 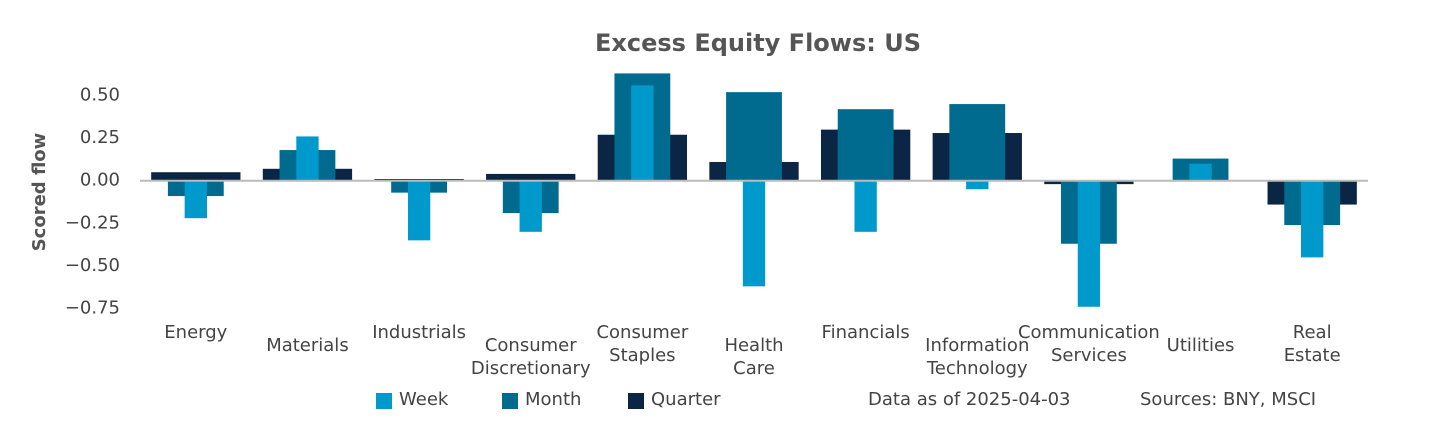 I want to click on x-tick-label: Consumer Staples, so click(x=642, y=344).